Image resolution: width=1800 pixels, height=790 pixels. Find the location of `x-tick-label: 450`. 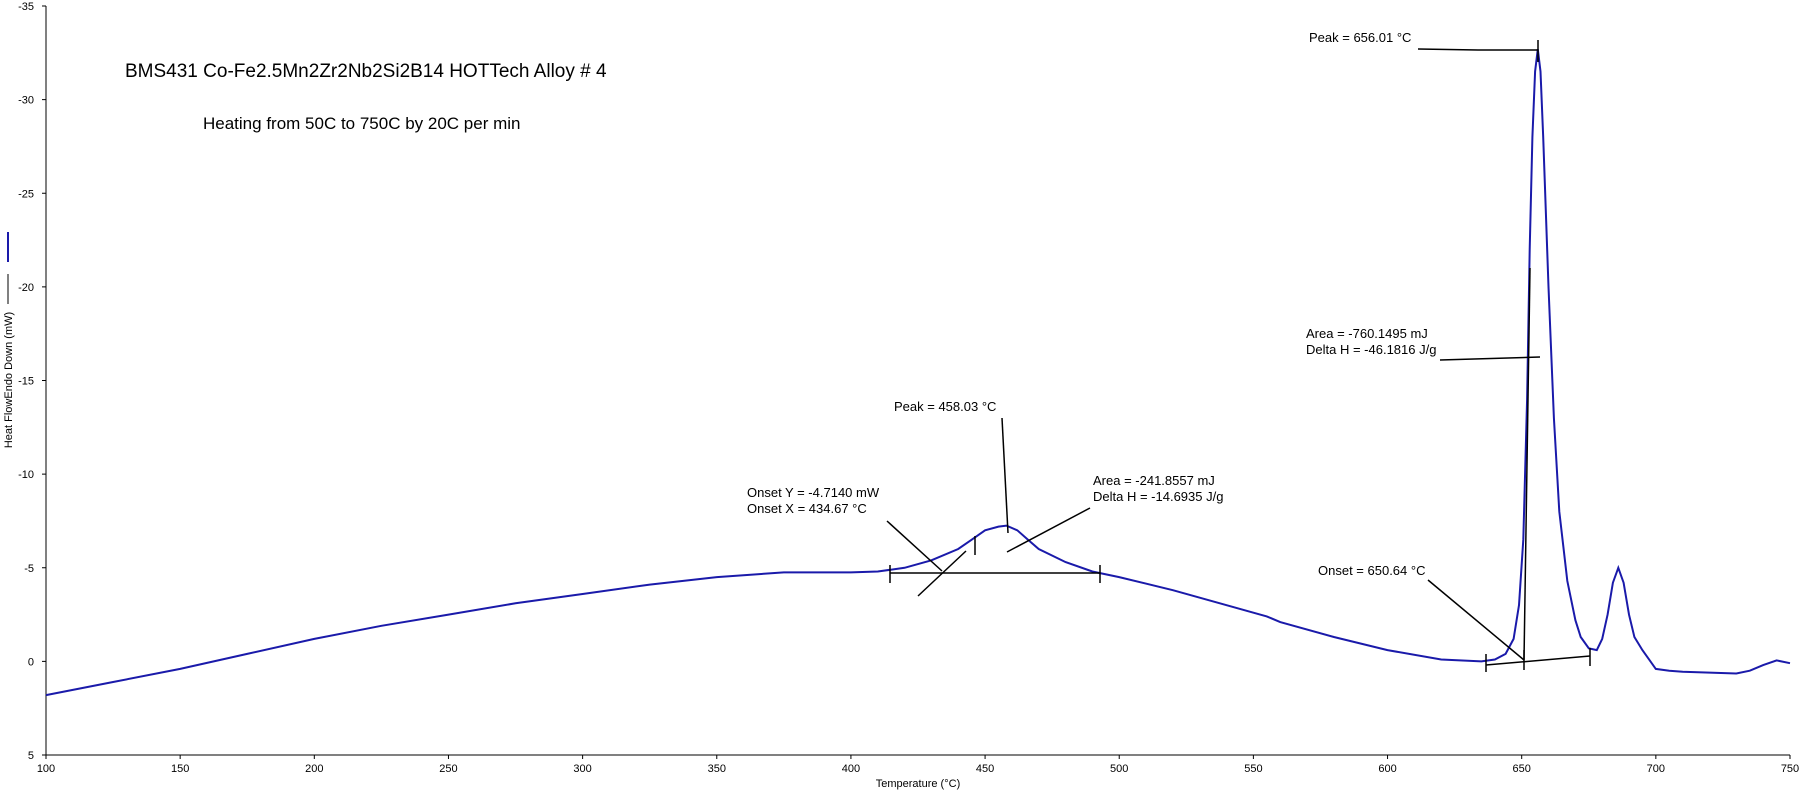

x-tick-label: 450 is located at coordinates (985, 769).